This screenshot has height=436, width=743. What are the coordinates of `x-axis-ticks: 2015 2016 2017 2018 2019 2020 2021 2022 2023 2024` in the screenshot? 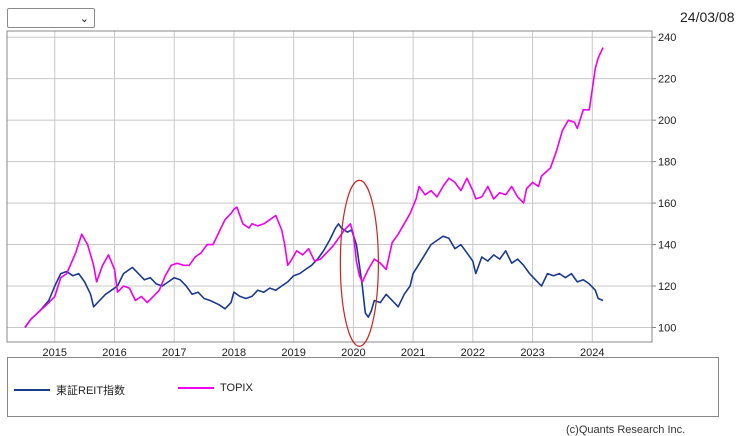 It's located at (324, 351).